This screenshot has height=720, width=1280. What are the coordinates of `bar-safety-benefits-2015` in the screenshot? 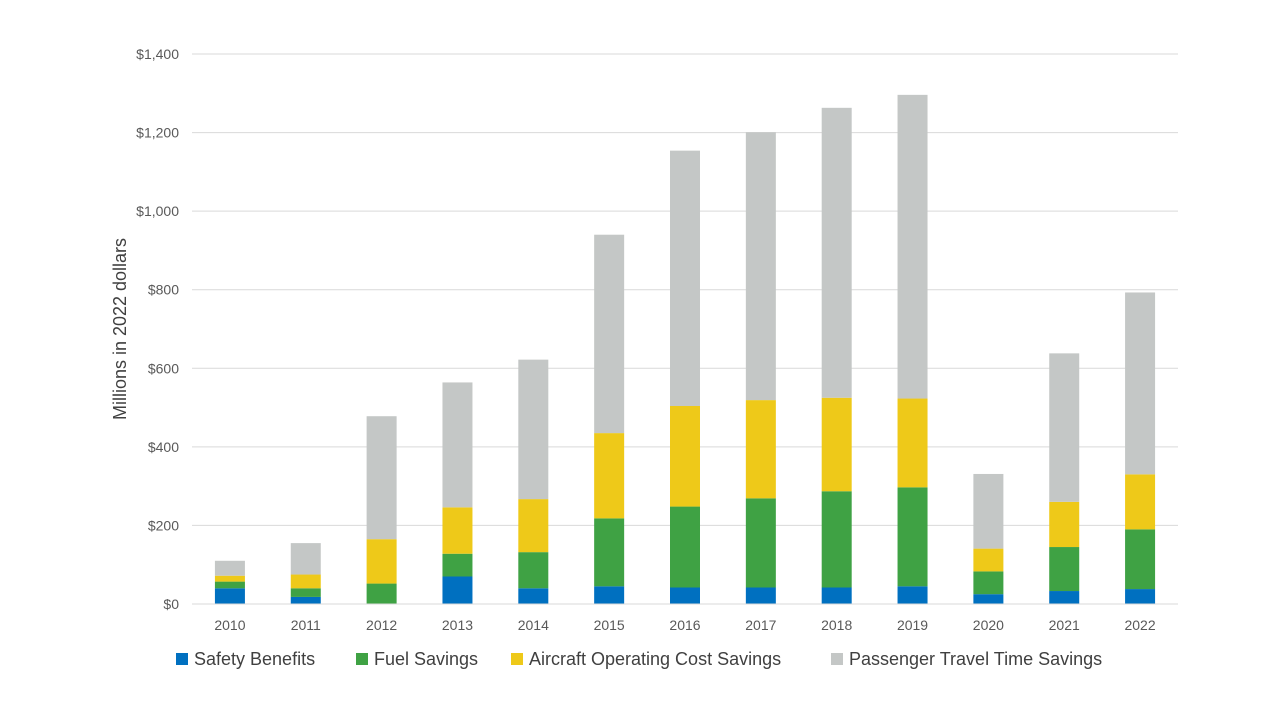 It's located at (609, 595).